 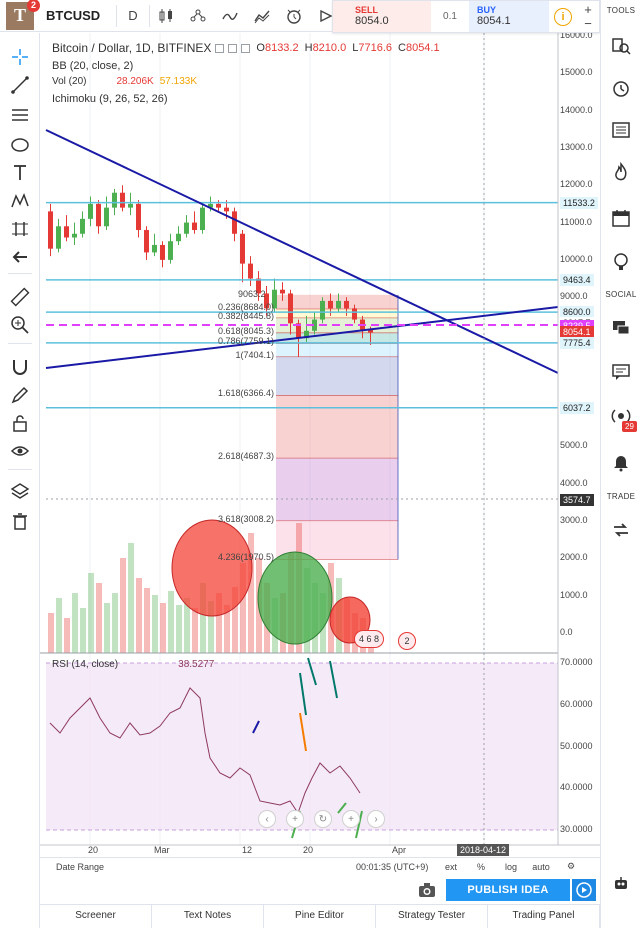 I want to click on publish-video-button, so click(x=584, y=890).